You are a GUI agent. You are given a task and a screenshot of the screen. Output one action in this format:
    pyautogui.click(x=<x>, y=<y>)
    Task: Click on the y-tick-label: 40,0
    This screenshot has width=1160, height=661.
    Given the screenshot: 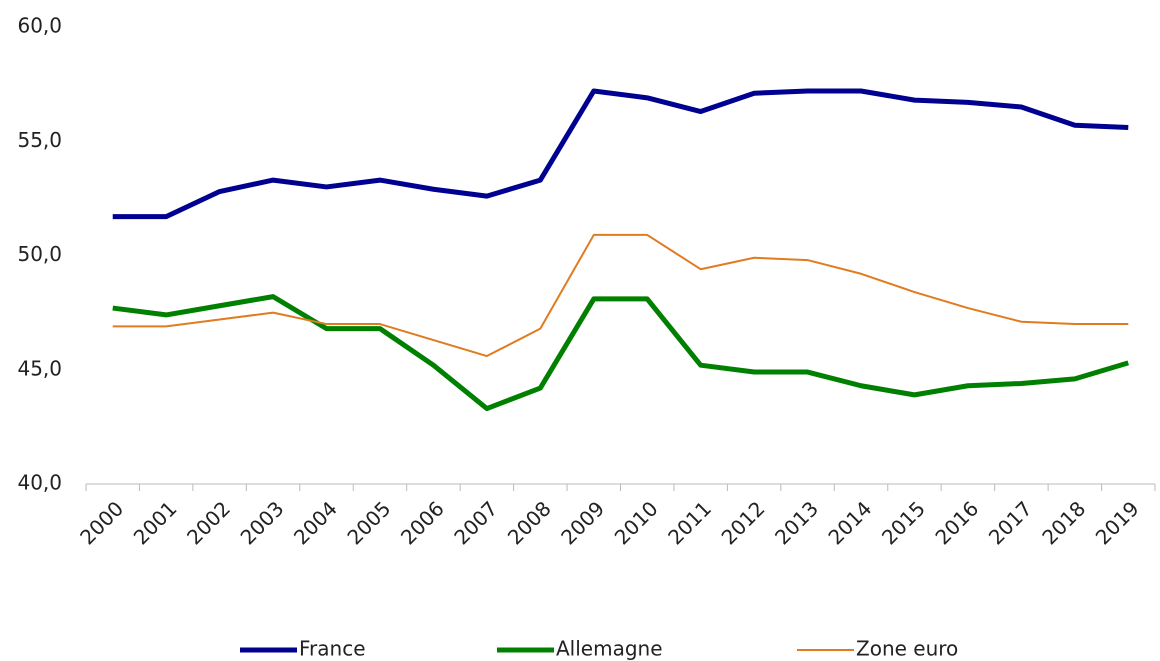 What is the action you would take?
    pyautogui.click(x=39, y=483)
    